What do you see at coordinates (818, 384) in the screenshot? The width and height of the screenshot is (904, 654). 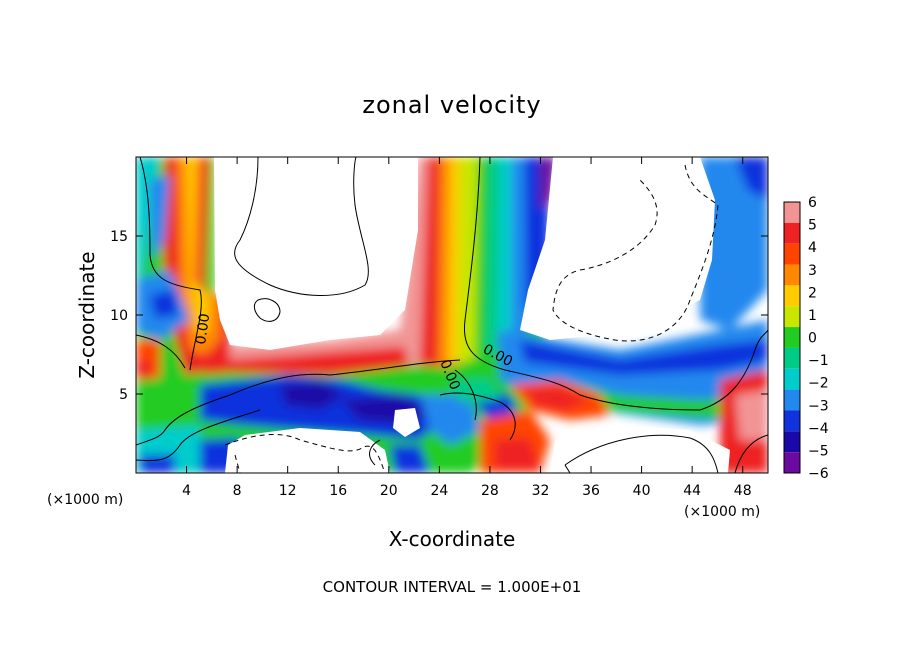 I see `colorbar-label: −2` at bounding box center [818, 384].